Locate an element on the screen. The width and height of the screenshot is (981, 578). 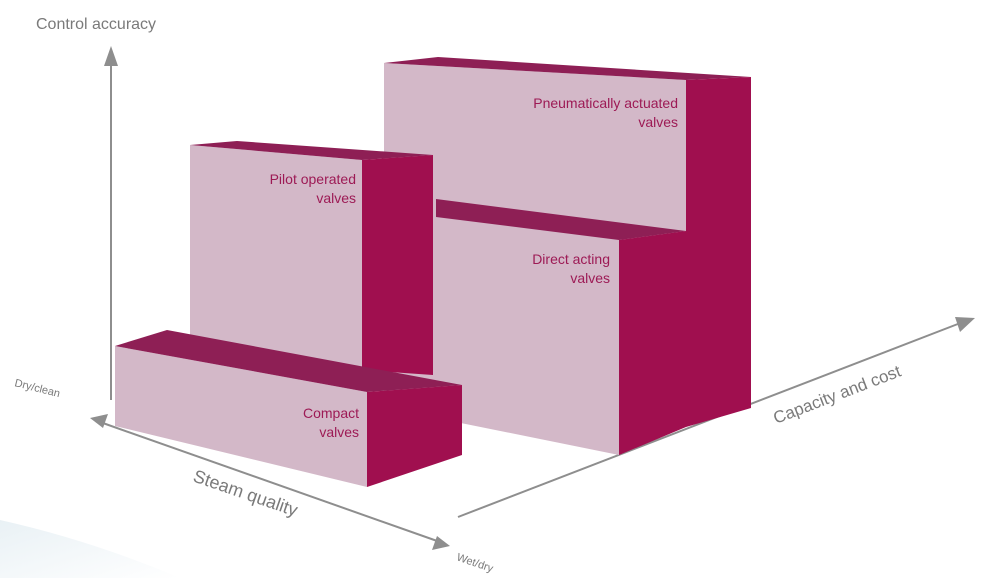
pneumatic-label-line1: Pneumatically actuated is located at coordinates (605, 103).